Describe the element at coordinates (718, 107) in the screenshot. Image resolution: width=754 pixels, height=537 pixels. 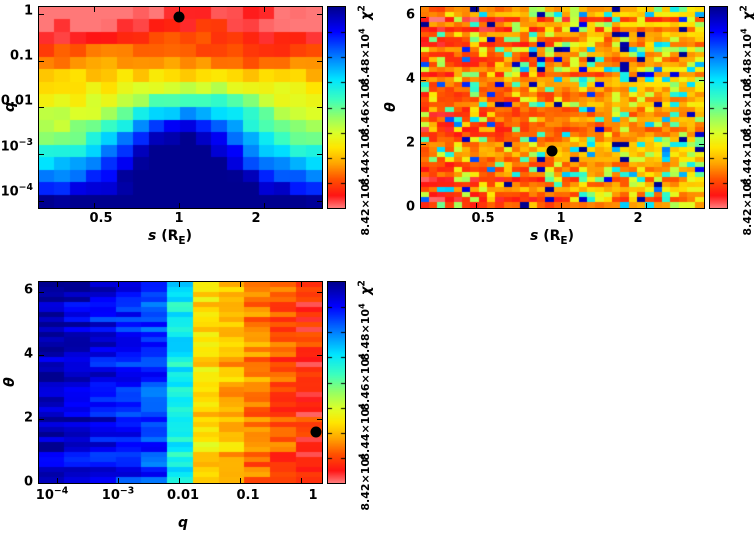
I see `colorbar-top-right` at that location.